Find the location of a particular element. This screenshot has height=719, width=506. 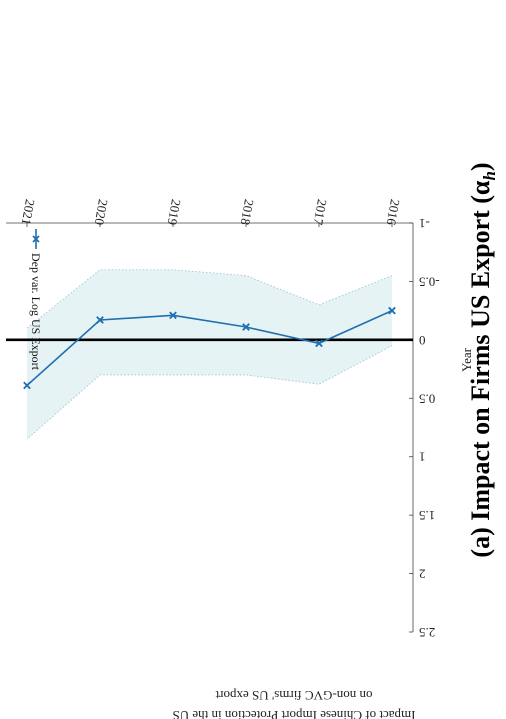

series-line is located at coordinates (209, 348).